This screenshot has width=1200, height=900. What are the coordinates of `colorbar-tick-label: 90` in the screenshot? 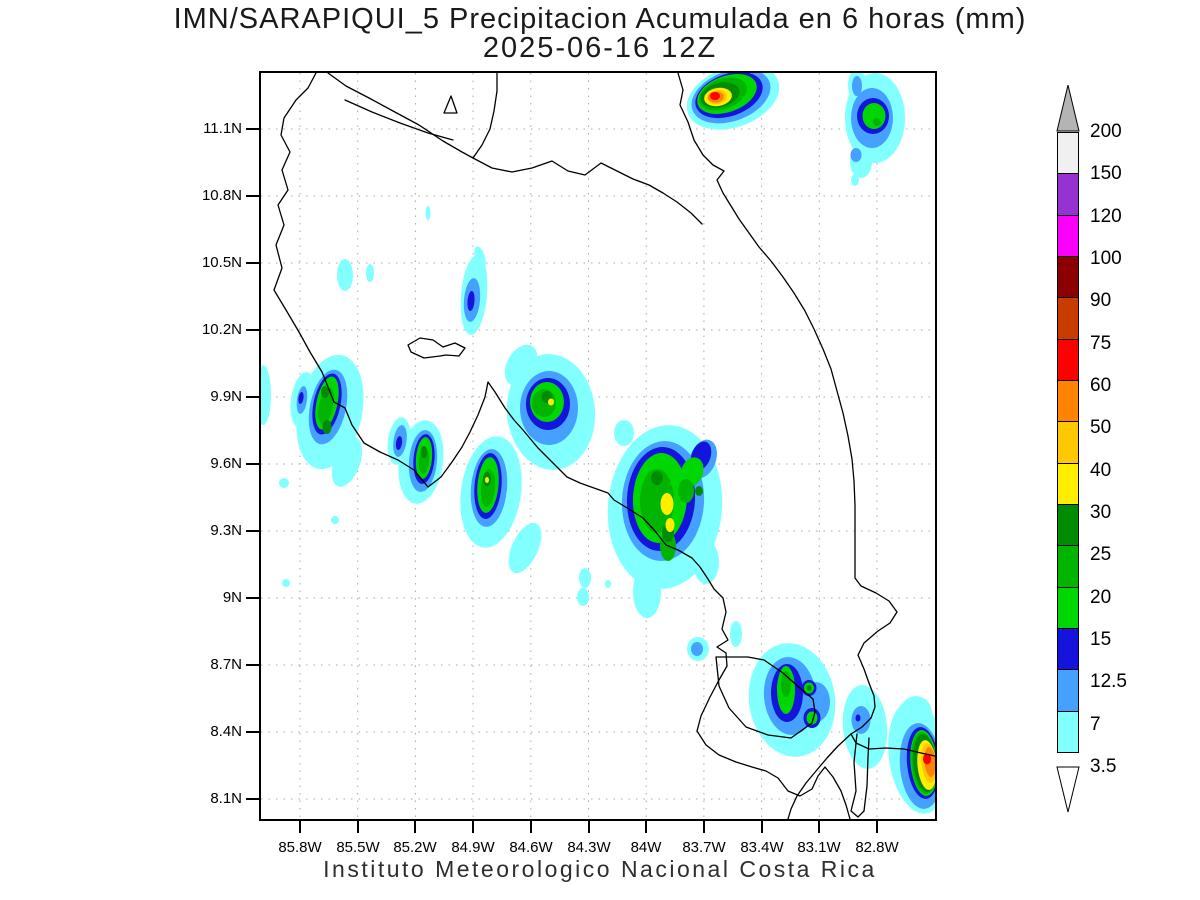 It's located at (1101, 300).